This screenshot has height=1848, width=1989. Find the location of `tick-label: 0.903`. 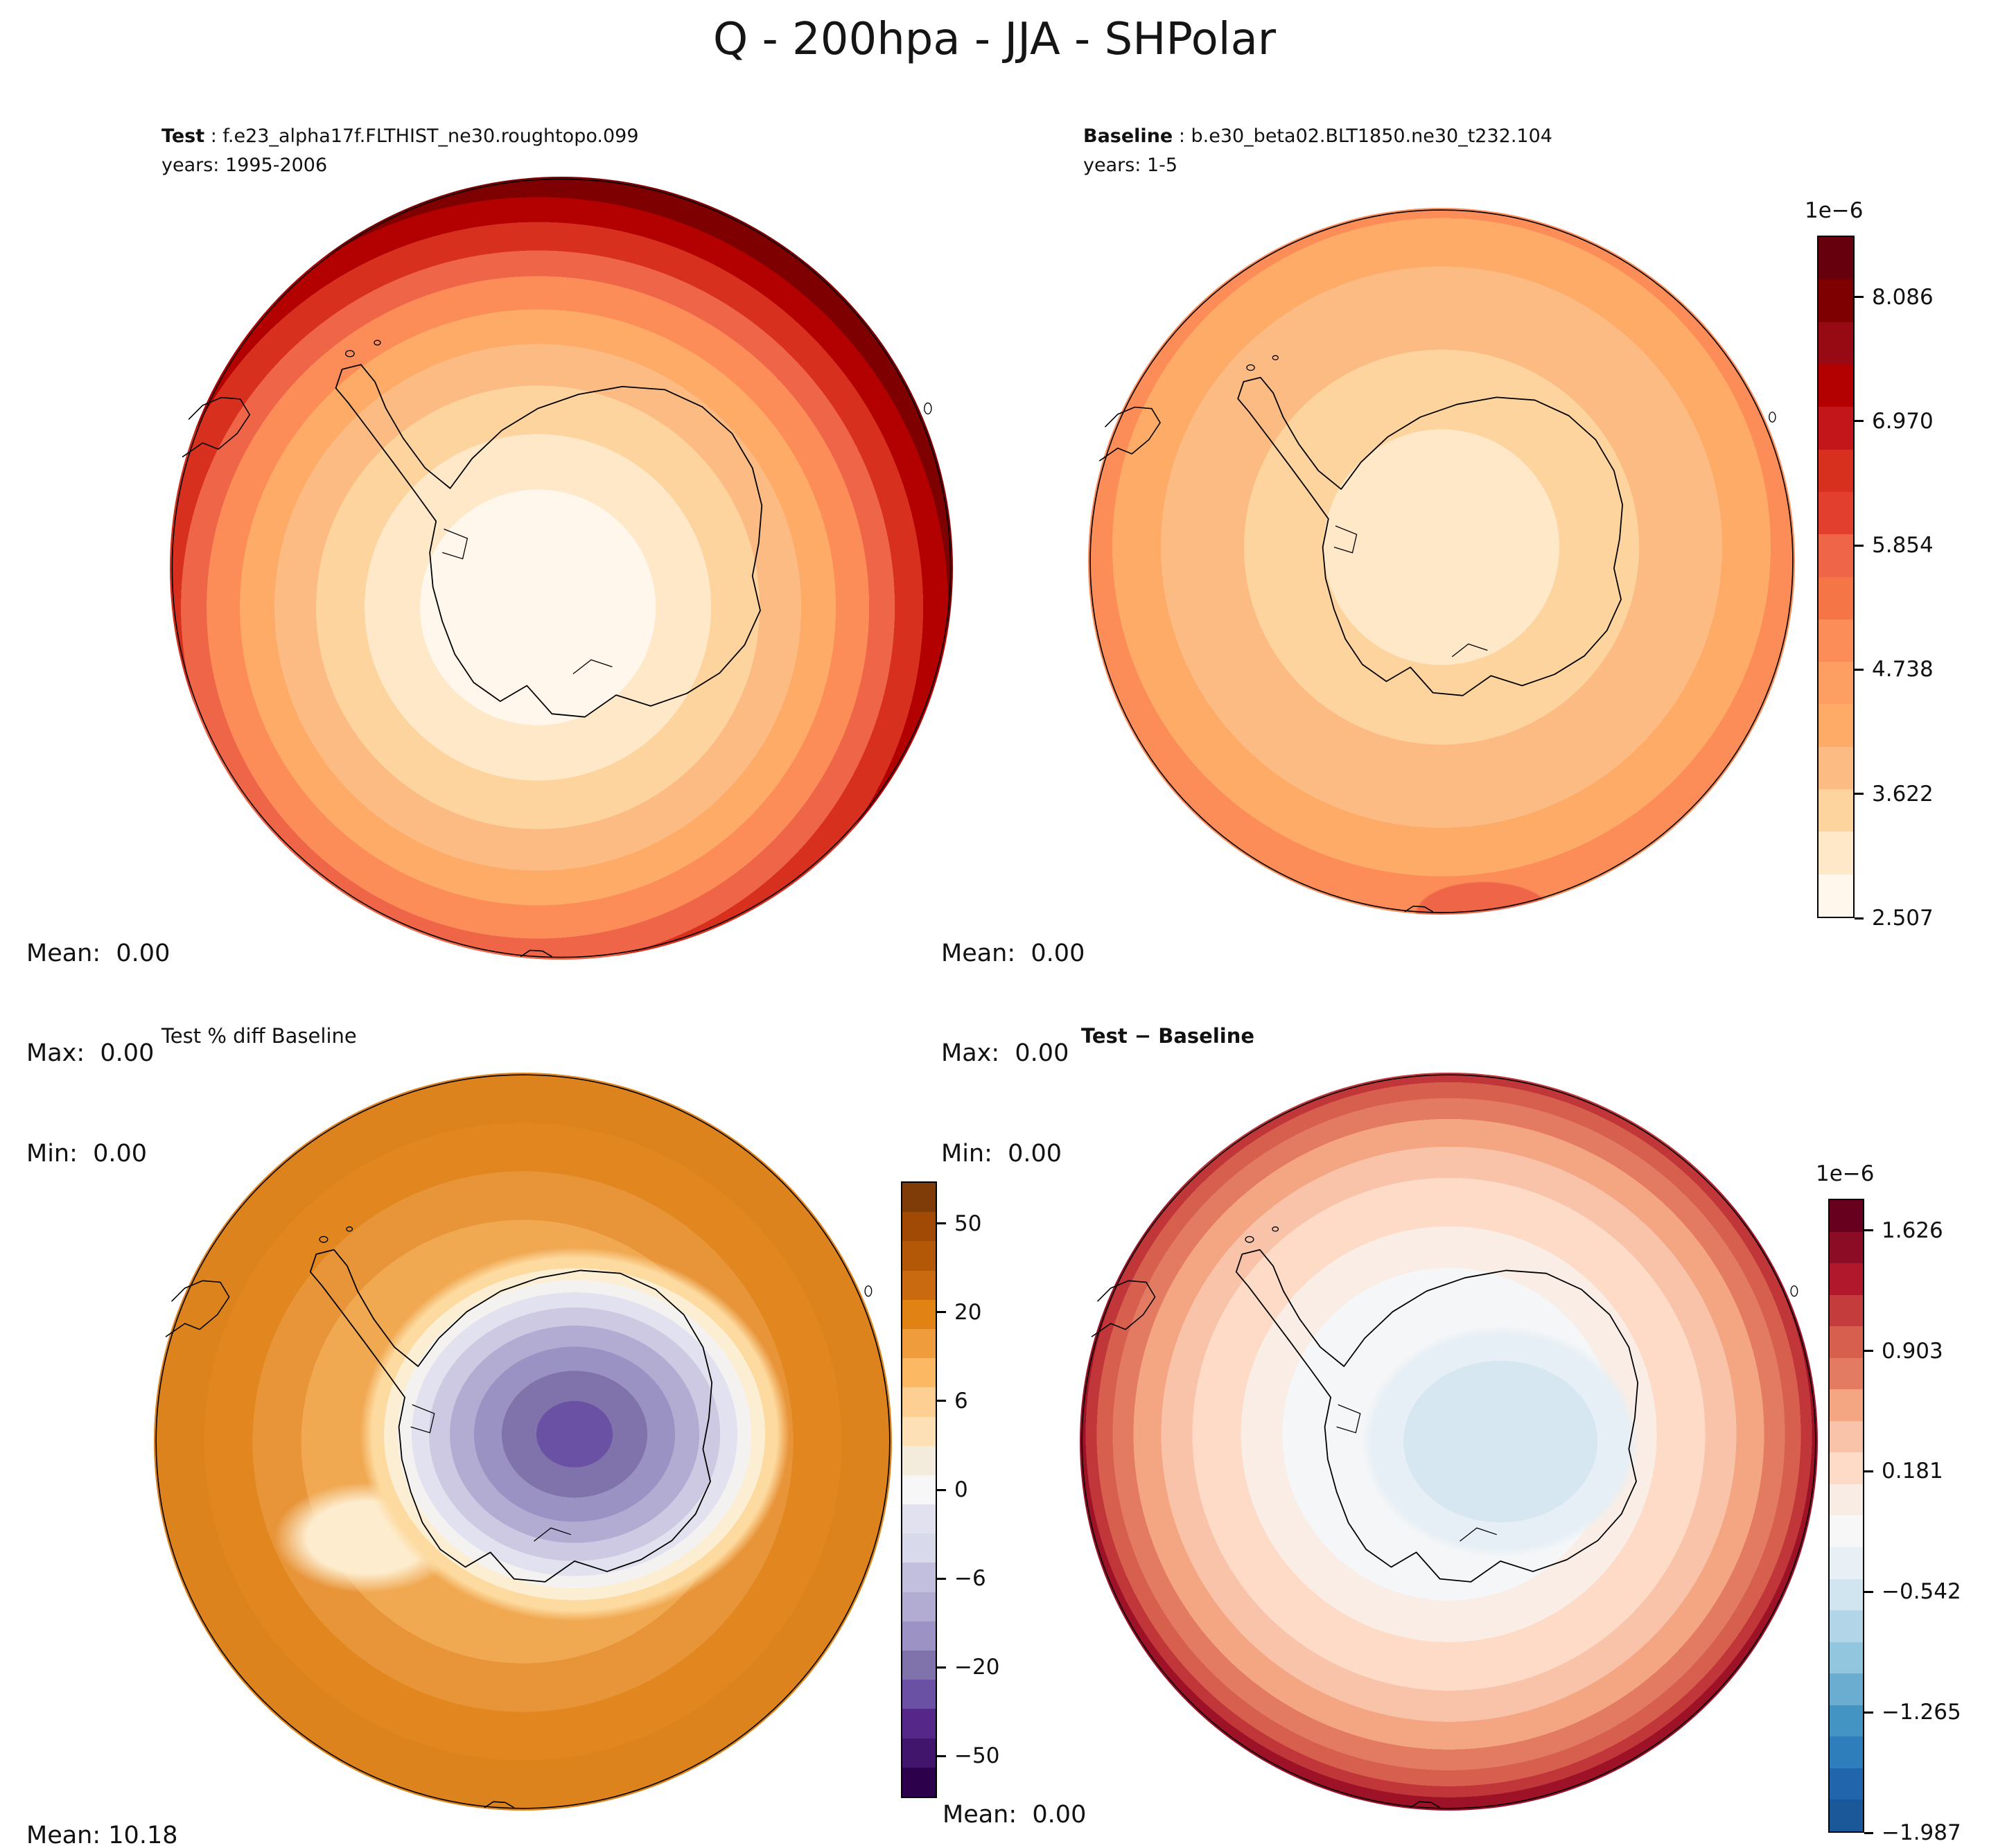

tick-label: 0.903 is located at coordinates (1913, 1351).